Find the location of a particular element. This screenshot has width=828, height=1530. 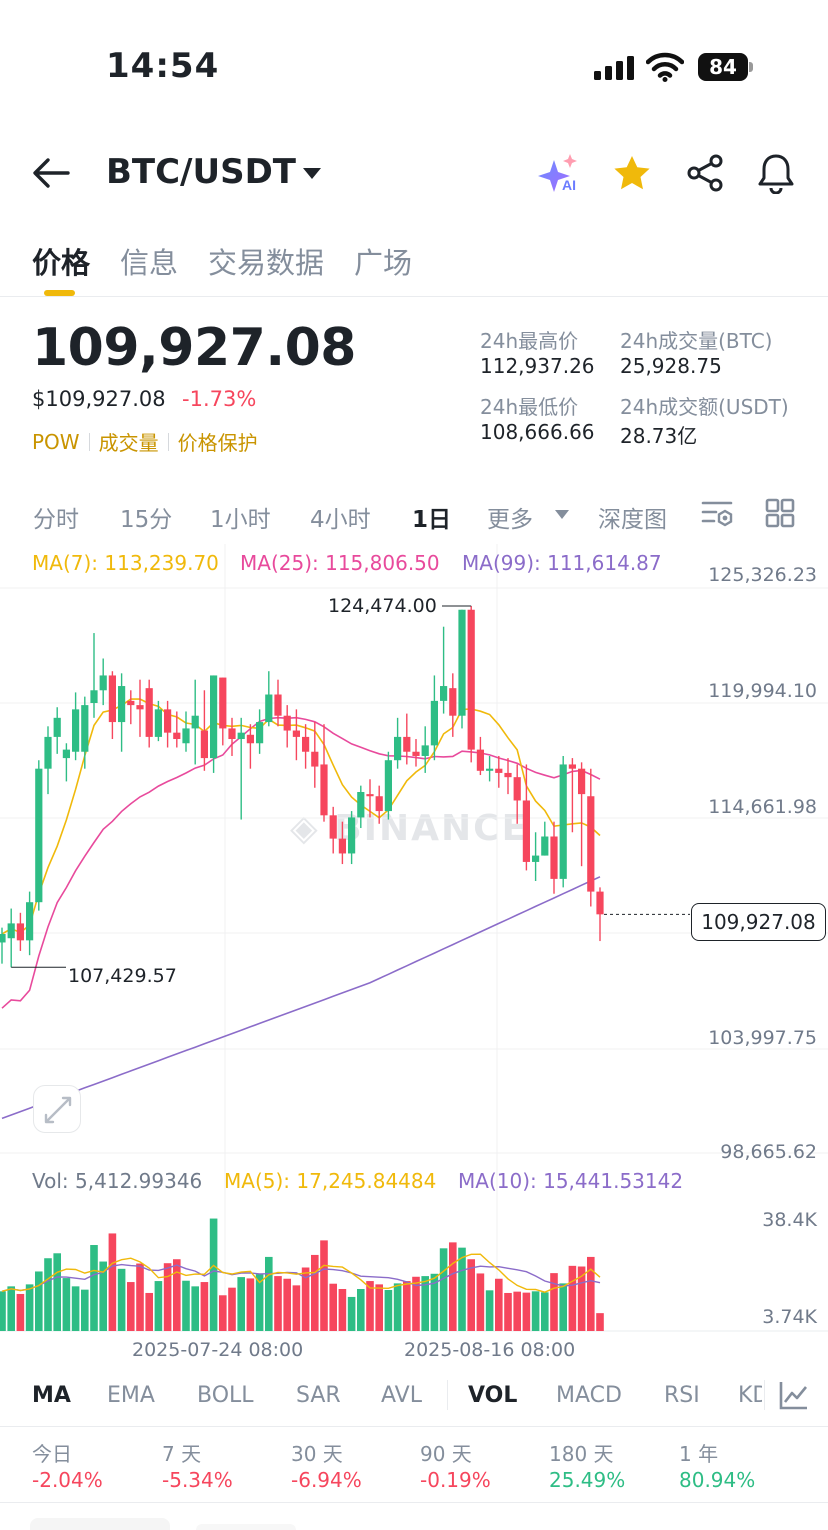

share-icon is located at coordinates (705, 173).